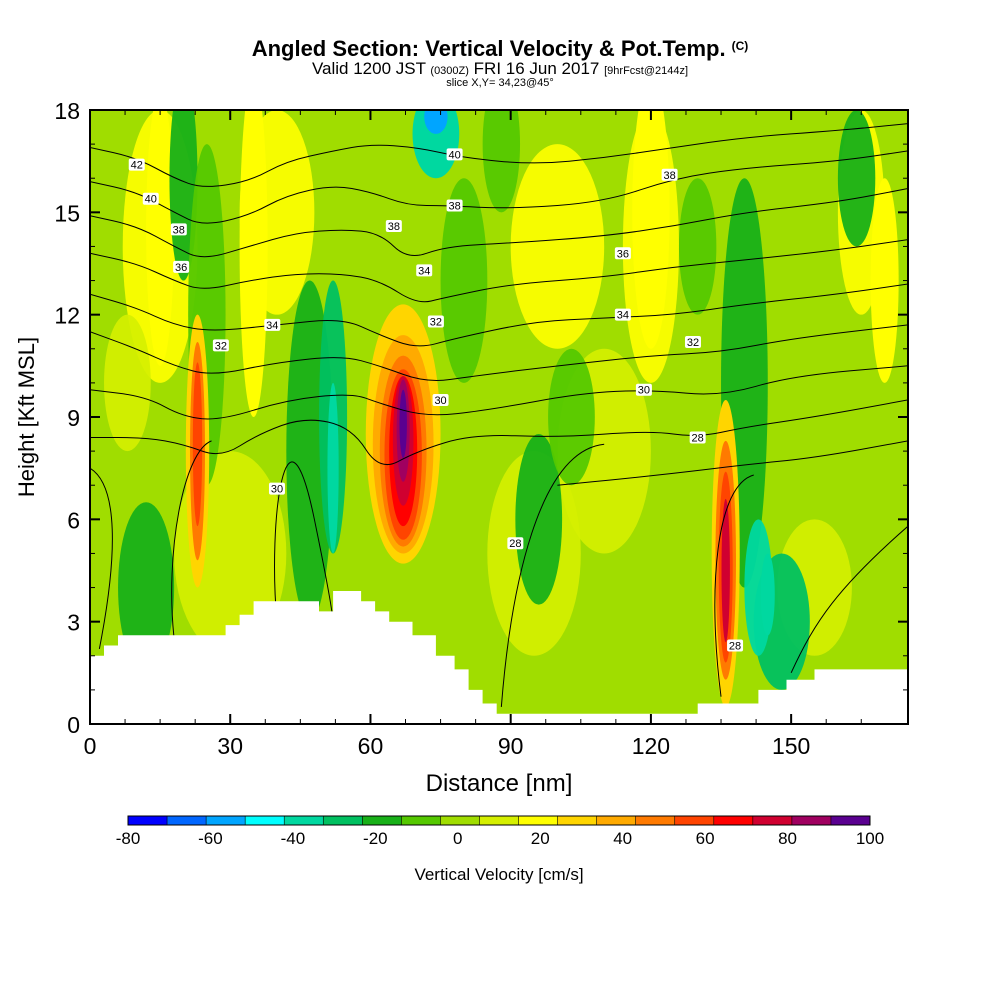  Describe the element at coordinates (457, 838) in the screenshot. I see `colorbar-tick-label: 0` at that location.